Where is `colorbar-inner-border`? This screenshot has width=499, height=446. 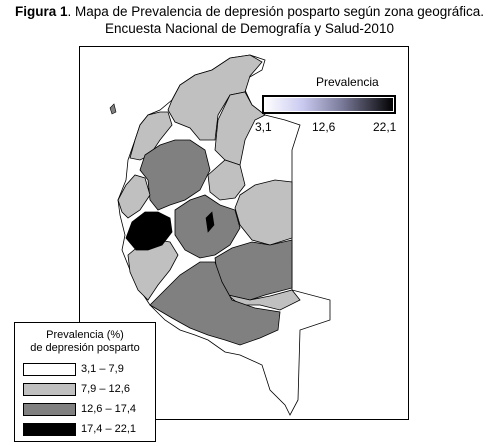
colorbar-inner-border is located at coordinates (329, 104).